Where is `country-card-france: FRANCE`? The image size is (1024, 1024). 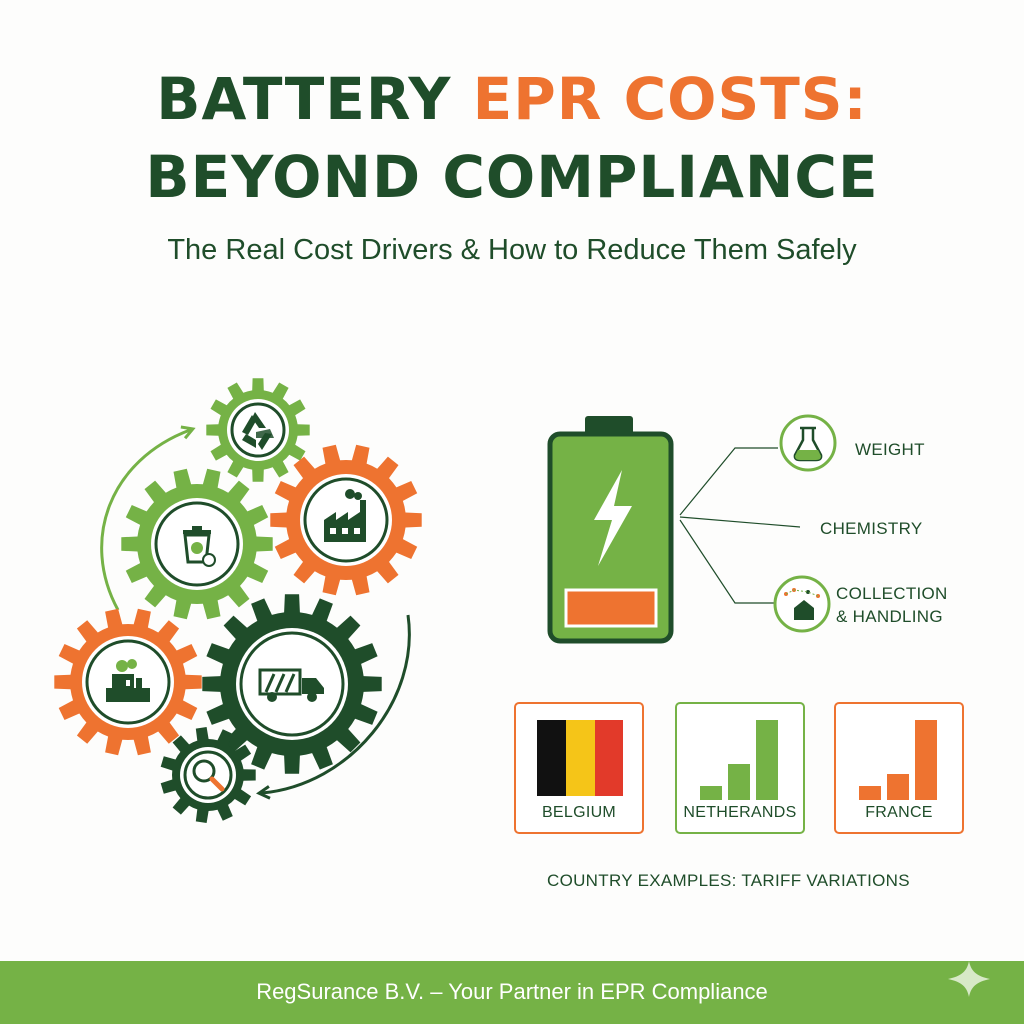
country-card-france: FRANCE is located at coordinates (899, 768).